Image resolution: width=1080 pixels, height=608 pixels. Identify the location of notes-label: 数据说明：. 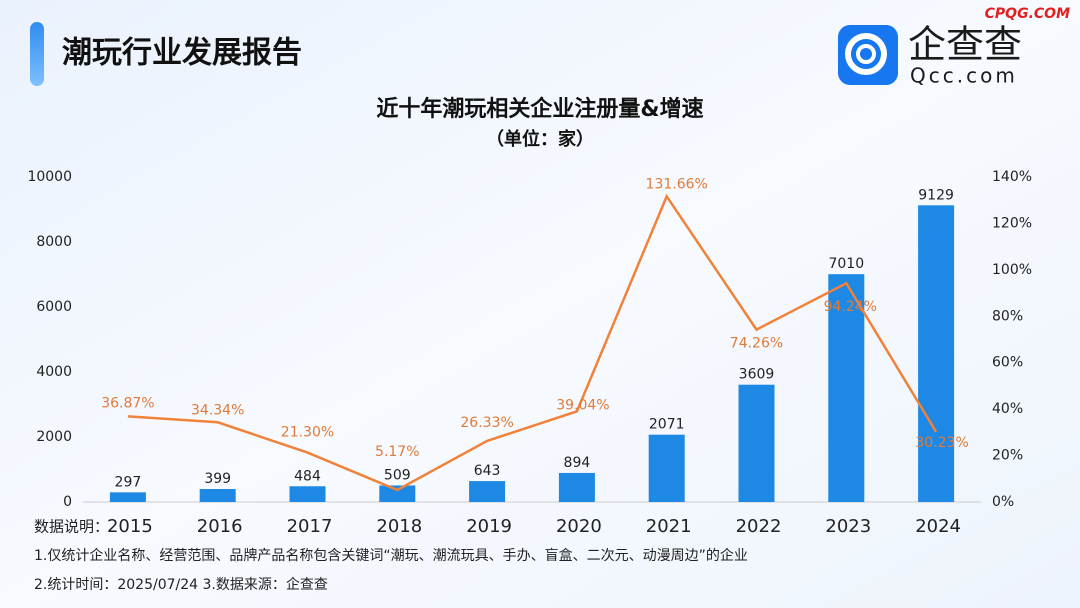
(71, 527).